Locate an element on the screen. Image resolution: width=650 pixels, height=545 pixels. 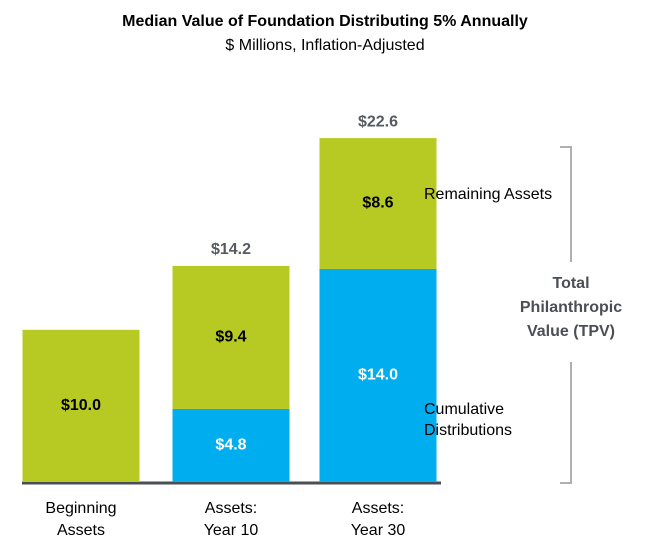
legend-cumulative: Cumulative Distributions is located at coordinates (468, 420).